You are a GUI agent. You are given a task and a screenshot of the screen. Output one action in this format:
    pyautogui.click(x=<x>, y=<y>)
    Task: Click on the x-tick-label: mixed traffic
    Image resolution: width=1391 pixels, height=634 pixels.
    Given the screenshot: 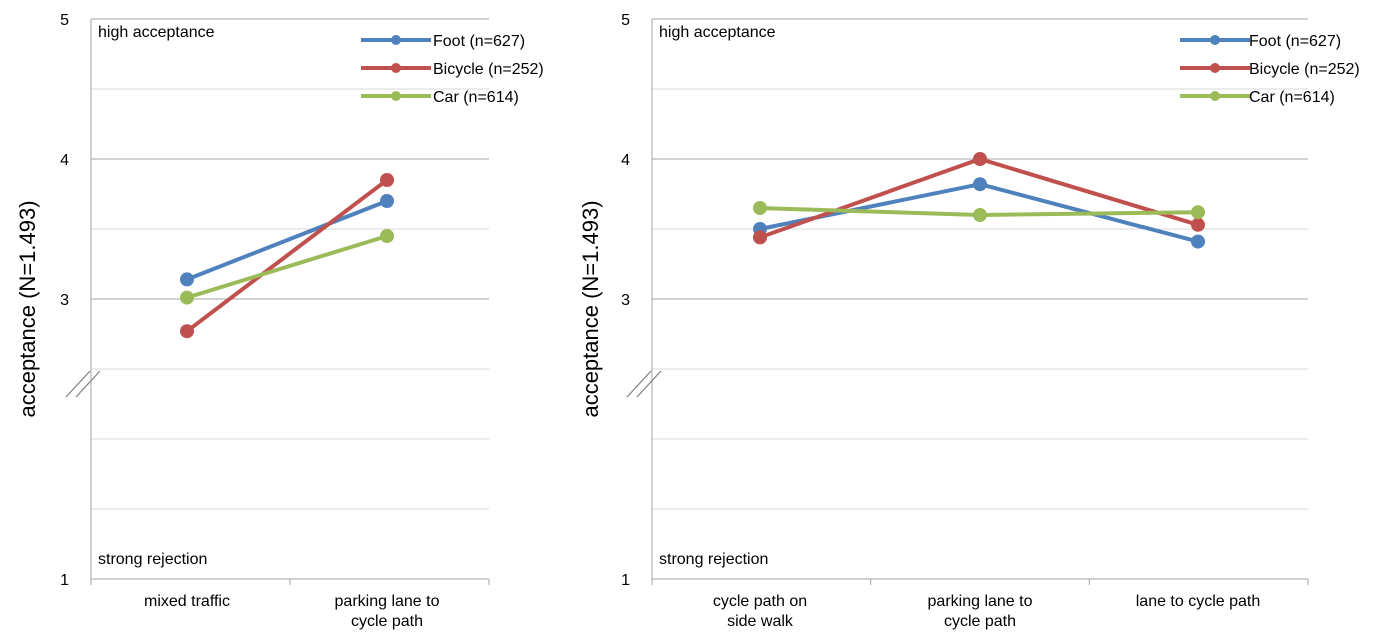 What is the action you would take?
    pyautogui.click(x=187, y=601)
    